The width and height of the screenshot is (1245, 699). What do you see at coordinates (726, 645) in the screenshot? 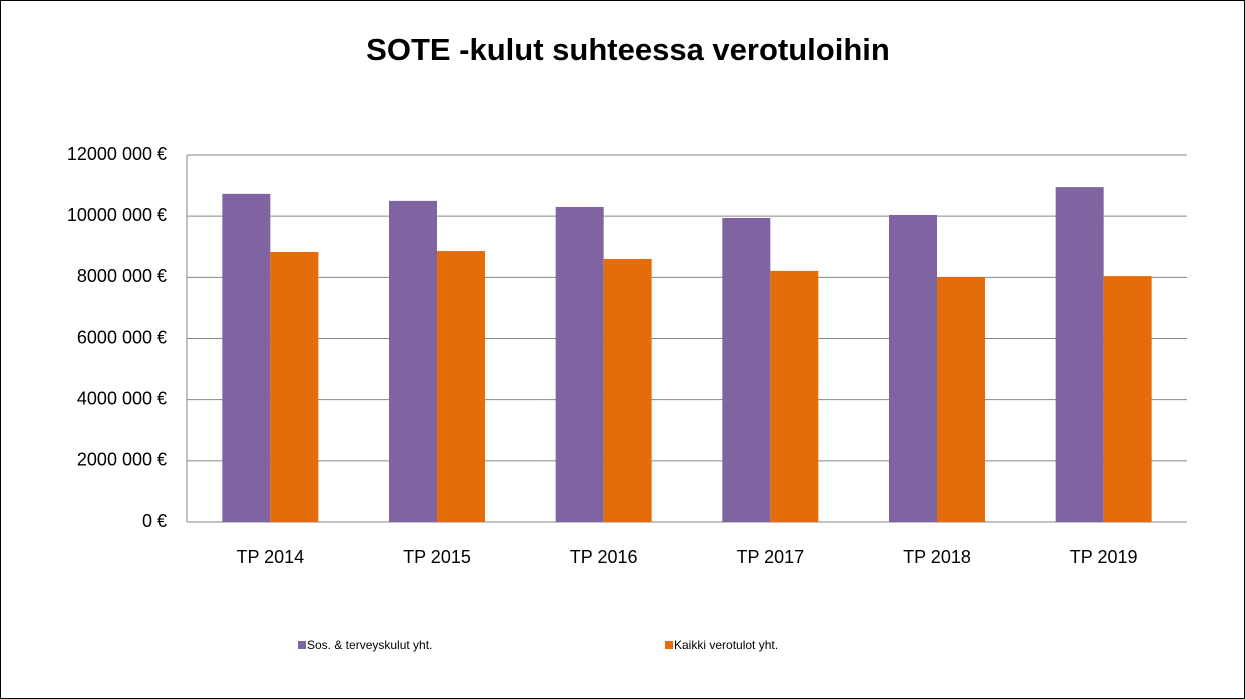
I see `legend-label: Kaikki verotulot yht.` at bounding box center [726, 645].